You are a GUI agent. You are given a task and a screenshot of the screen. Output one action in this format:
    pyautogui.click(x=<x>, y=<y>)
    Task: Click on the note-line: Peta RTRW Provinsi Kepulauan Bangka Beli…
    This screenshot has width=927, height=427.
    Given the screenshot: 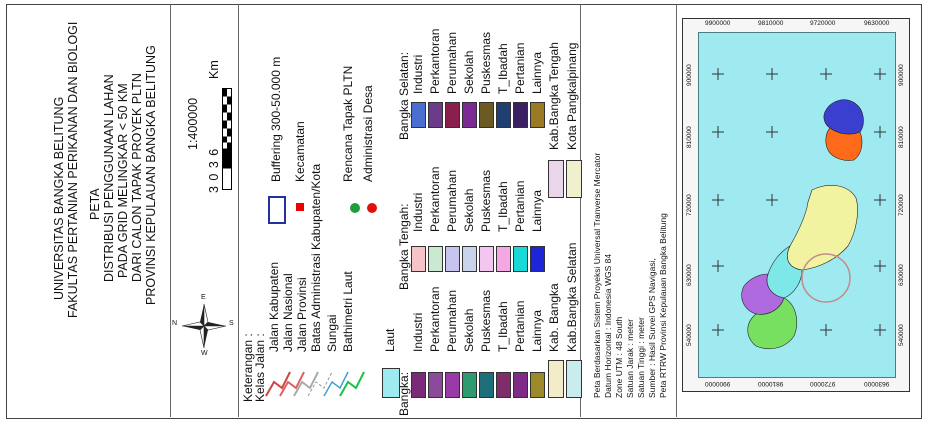 What is the action you would take?
    pyautogui.click(x=663, y=305)
    